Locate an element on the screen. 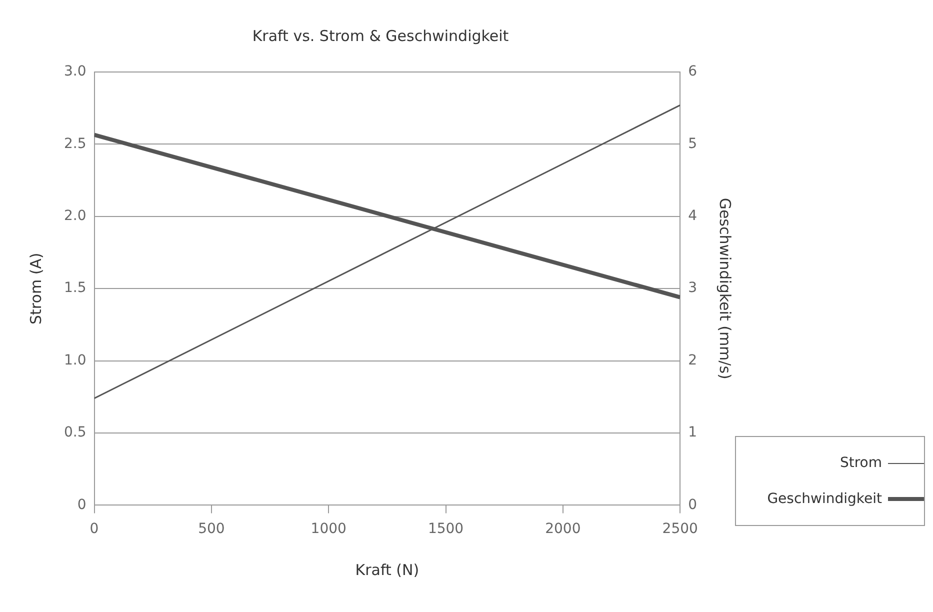  y-tick-label: 2.5 is located at coordinates (75, 144).